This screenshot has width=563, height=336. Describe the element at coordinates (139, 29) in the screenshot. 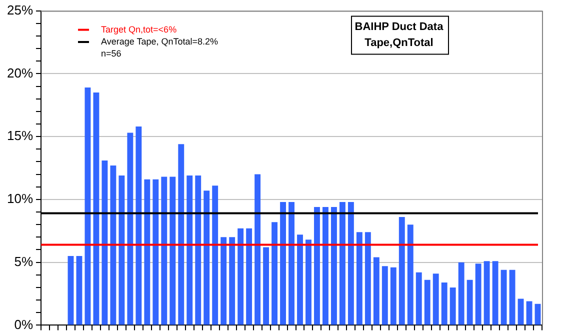

I see `legend-label: Target Qn,tot=<6%` at that location.